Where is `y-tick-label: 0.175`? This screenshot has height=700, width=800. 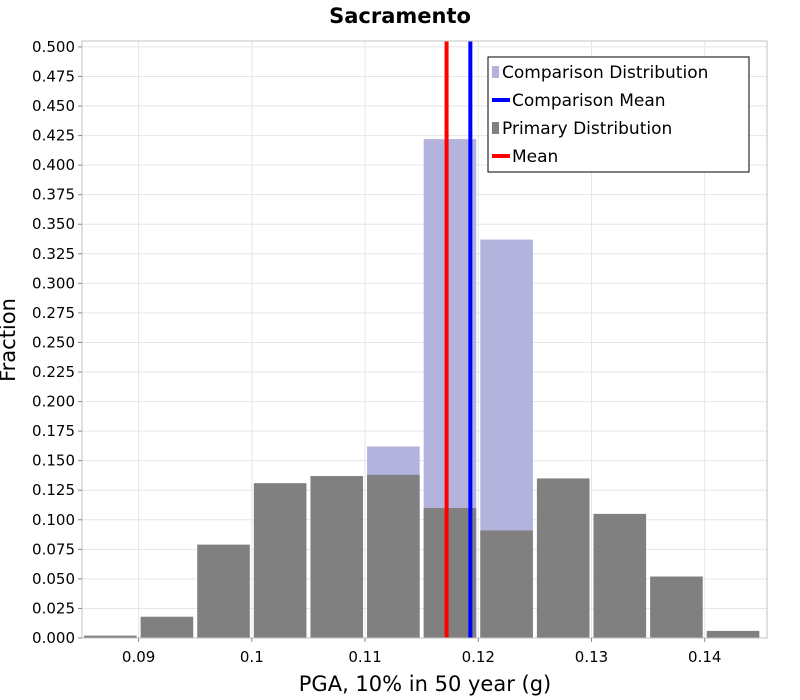 y-tick-label: 0.175 is located at coordinates (53, 431).